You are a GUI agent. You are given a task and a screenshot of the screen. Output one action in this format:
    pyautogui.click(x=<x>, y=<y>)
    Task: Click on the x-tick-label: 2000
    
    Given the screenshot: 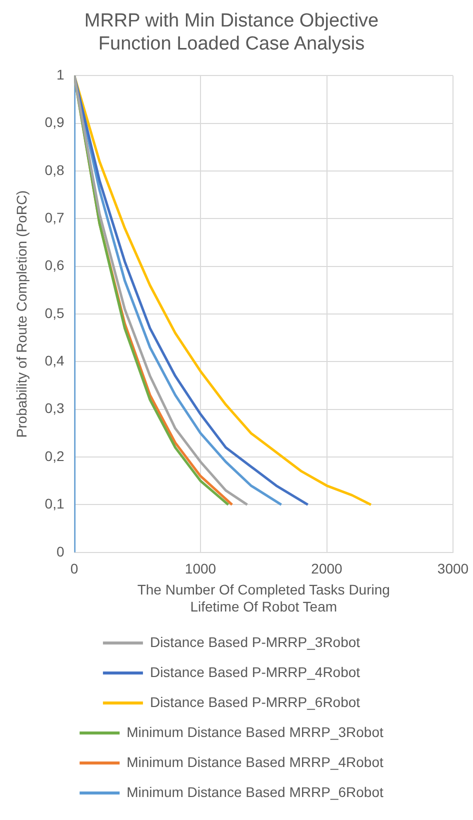 What is the action you would take?
    pyautogui.click(x=327, y=568)
    